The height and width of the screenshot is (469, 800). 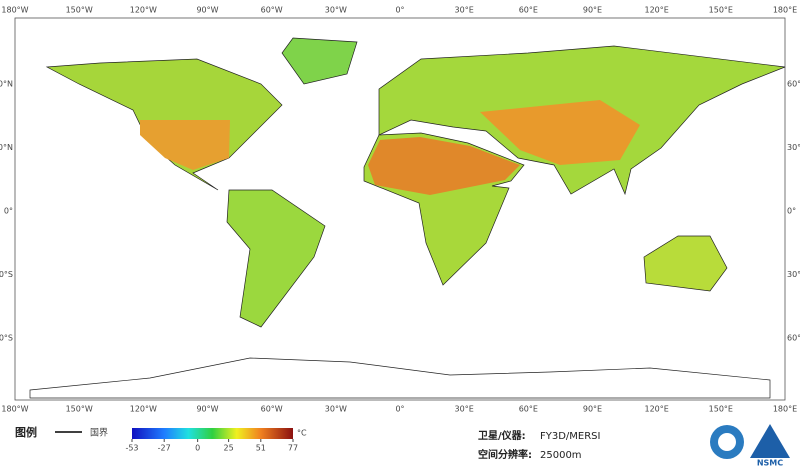 What do you see at coordinates (570, 436) in the screenshot?
I see `satellite: FY3D/MERSI` at bounding box center [570, 436].